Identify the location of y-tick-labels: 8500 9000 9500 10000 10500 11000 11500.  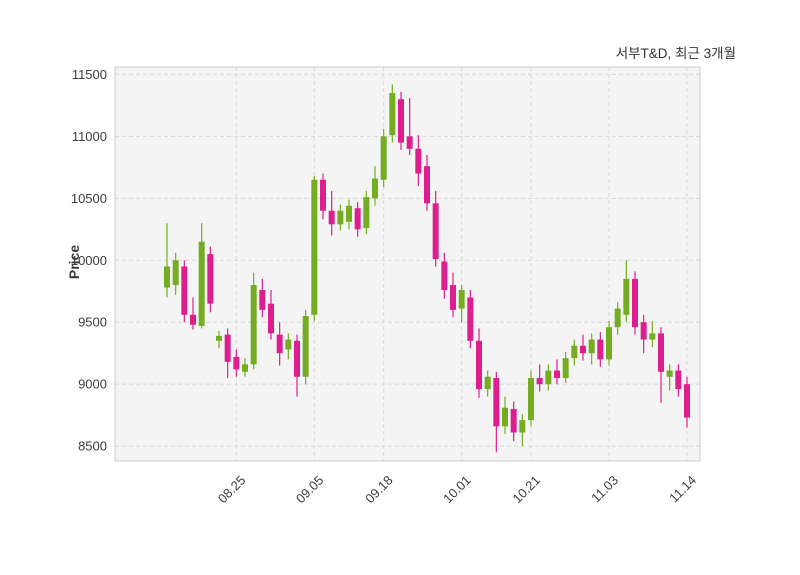
(89, 260).